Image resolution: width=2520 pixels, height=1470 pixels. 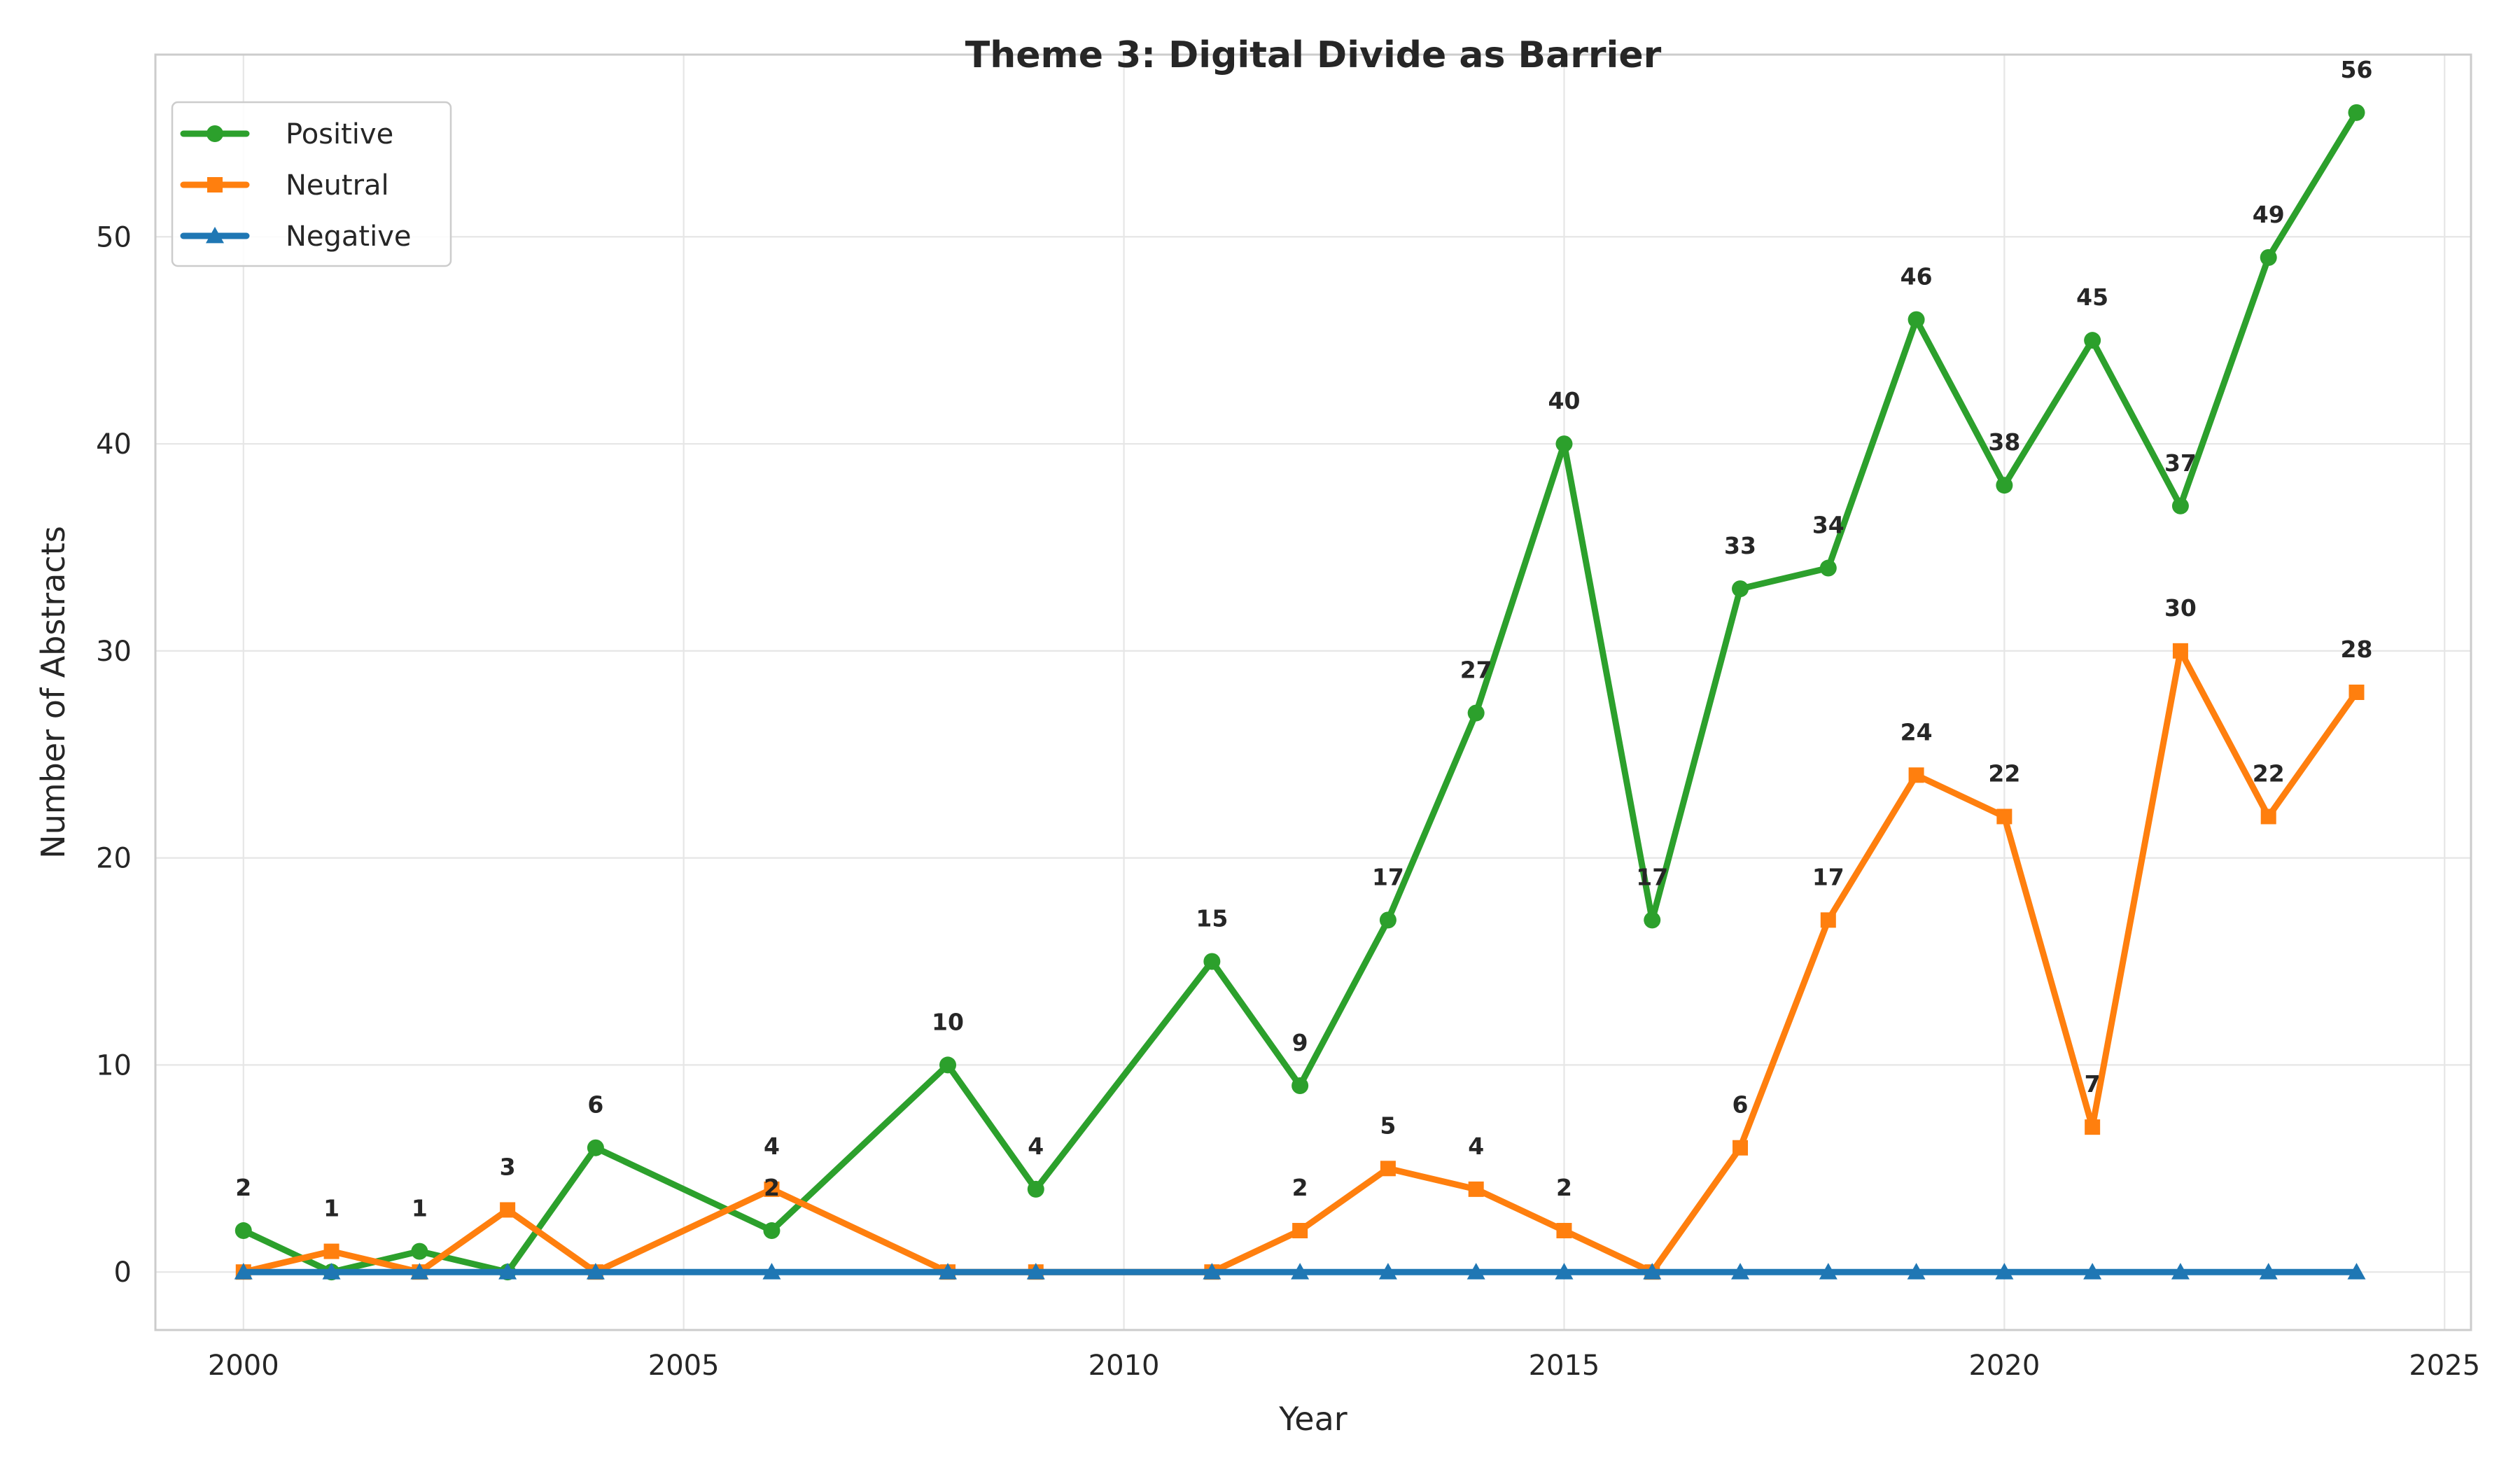 What do you see at coordinates (2093, 1084) in the screenshot?
I see `neutral-data-label: 7` at bounding box center [2093, 1084].